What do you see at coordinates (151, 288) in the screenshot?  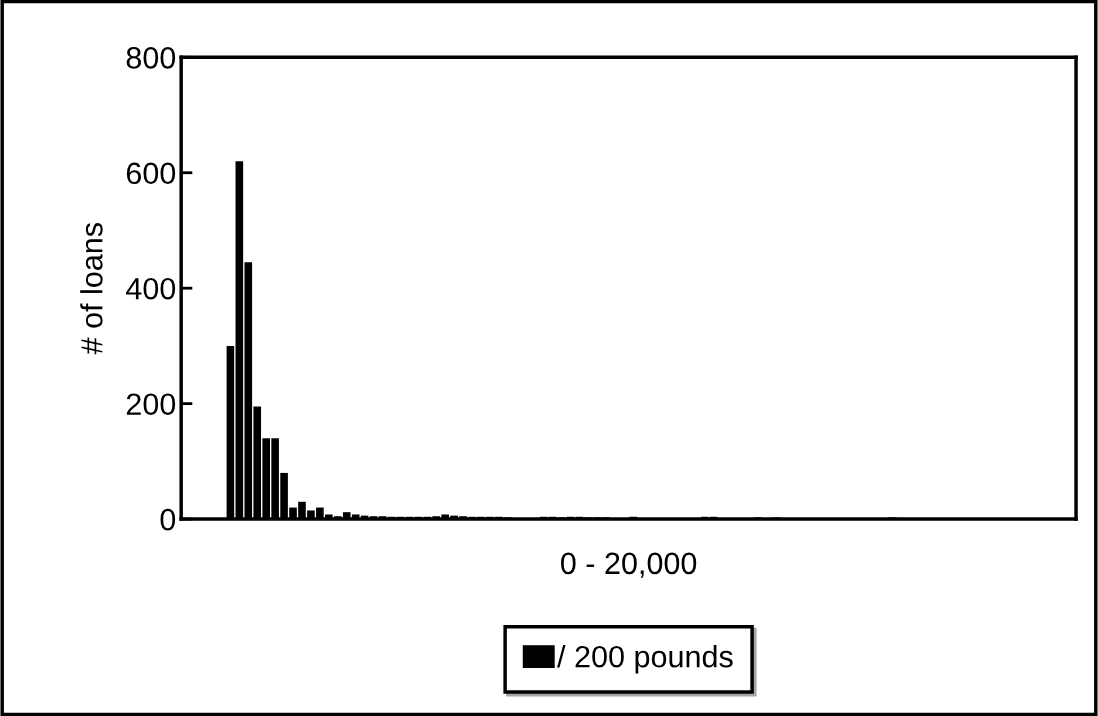 I see `y-tick-label: 400` at bounding box center [151, 288].